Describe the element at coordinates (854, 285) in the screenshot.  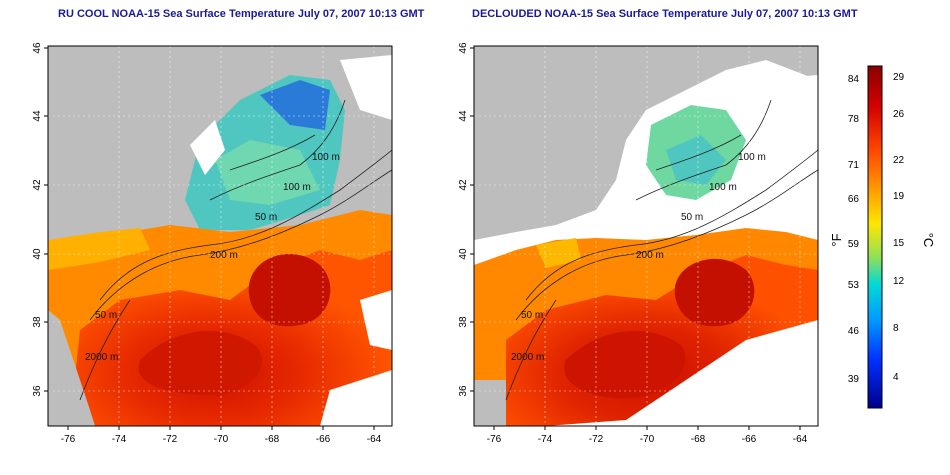
I see `fahrenheit-tick: 53` at that location.